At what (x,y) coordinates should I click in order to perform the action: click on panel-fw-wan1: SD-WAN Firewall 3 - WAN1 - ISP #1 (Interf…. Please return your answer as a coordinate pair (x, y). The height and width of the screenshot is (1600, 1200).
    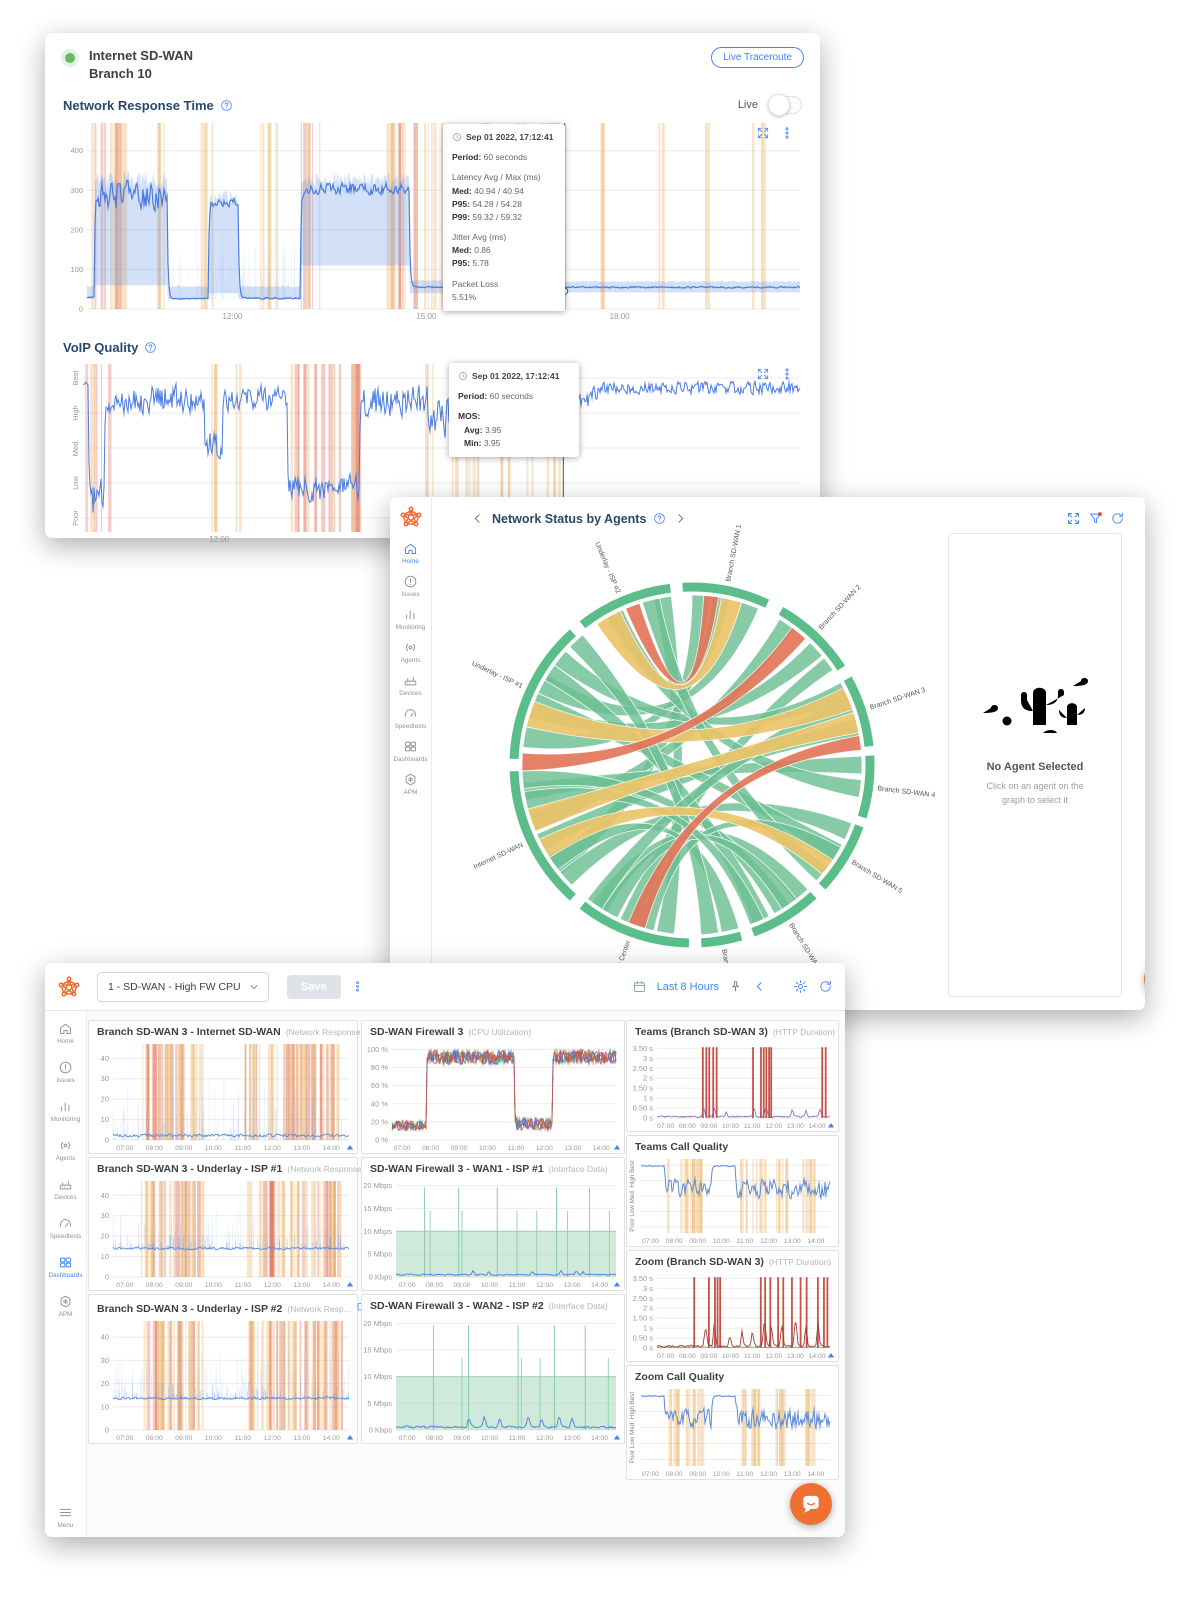
    Looking at the image, I should click on (493, 1224).